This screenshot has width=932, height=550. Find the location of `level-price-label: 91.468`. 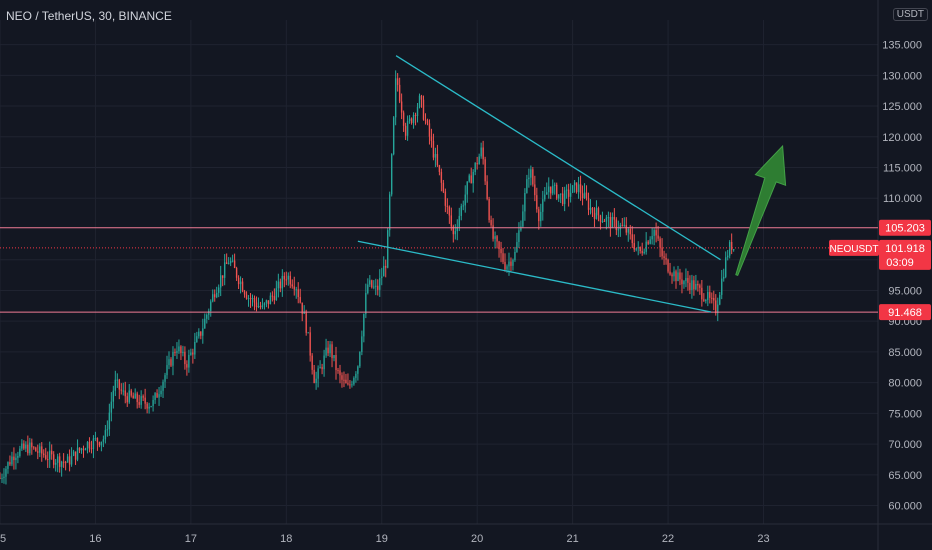

level-price-label: 91.468 is located at coordinates (905, 313).